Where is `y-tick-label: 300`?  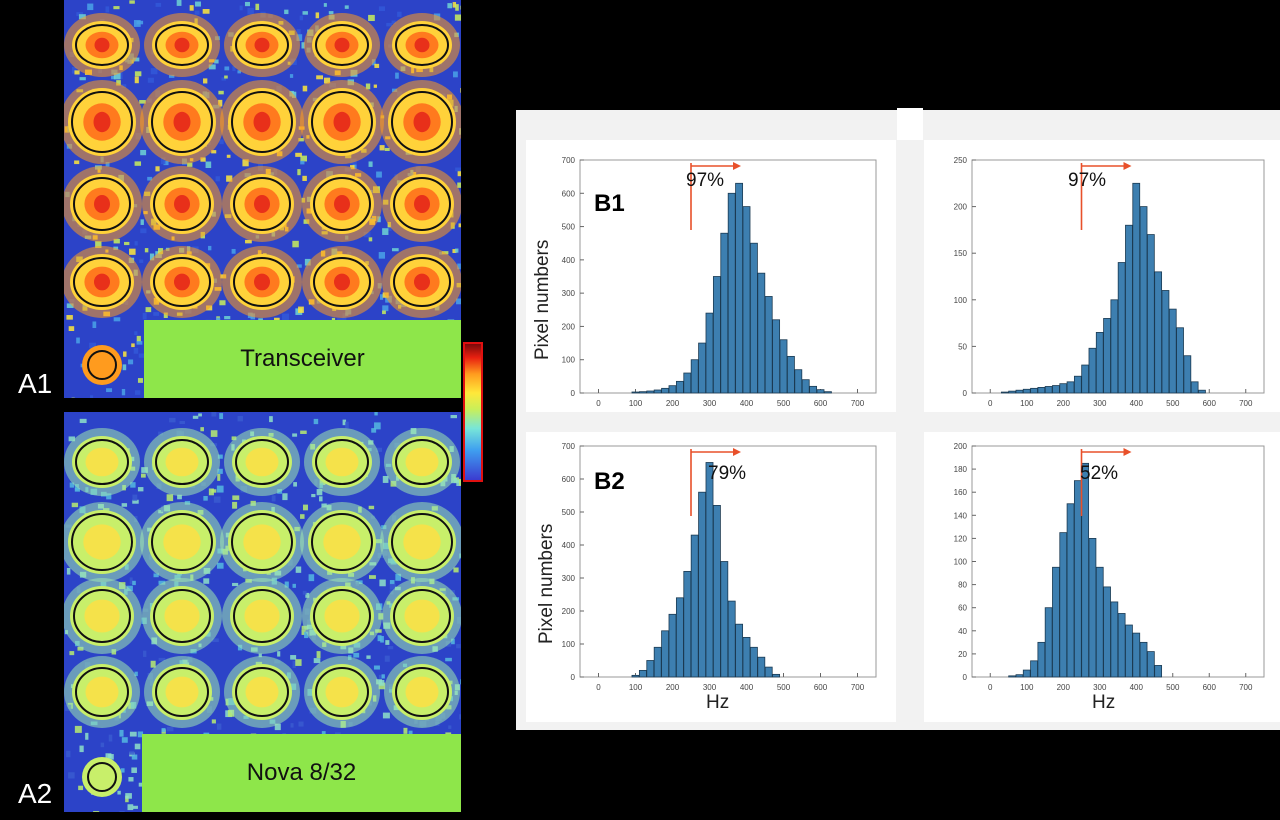
y-tick-label: 300 is located at coordinates (569, 578).